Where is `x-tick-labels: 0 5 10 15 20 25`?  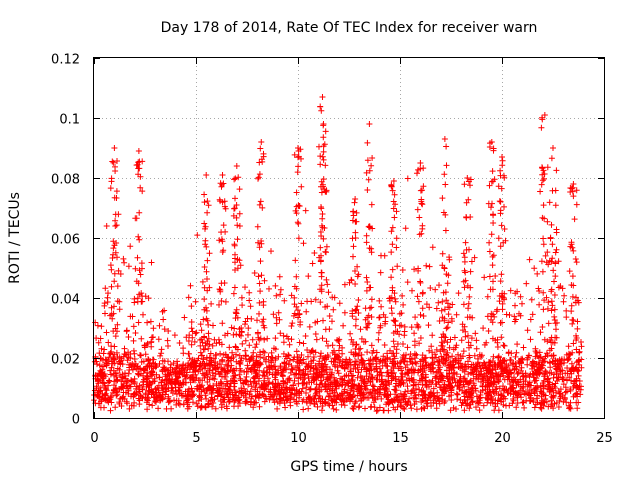 x-tick-labels: 0 5 10 15 20 25 is located at coordinates (351, 438).